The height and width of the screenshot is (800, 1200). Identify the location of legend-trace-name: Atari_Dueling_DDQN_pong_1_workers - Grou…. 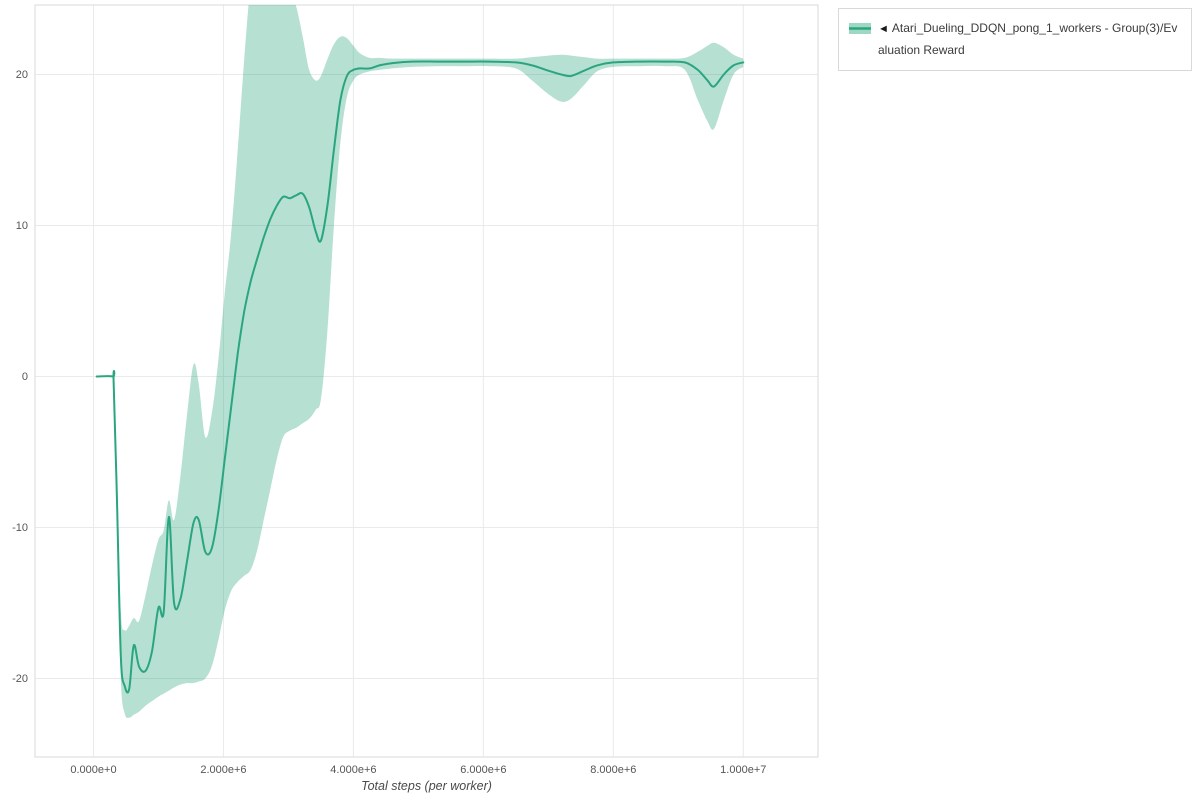
(1028, 39).